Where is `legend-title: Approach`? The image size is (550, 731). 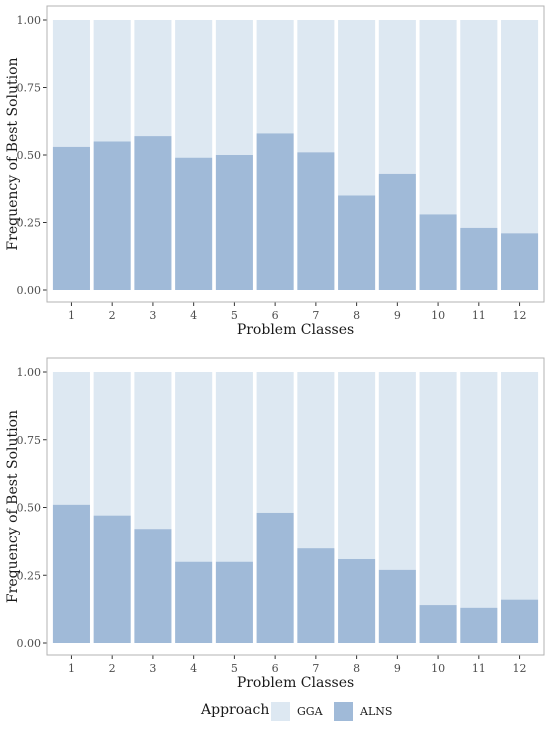
legend-title: Approach is located at coordinates (234, 710).